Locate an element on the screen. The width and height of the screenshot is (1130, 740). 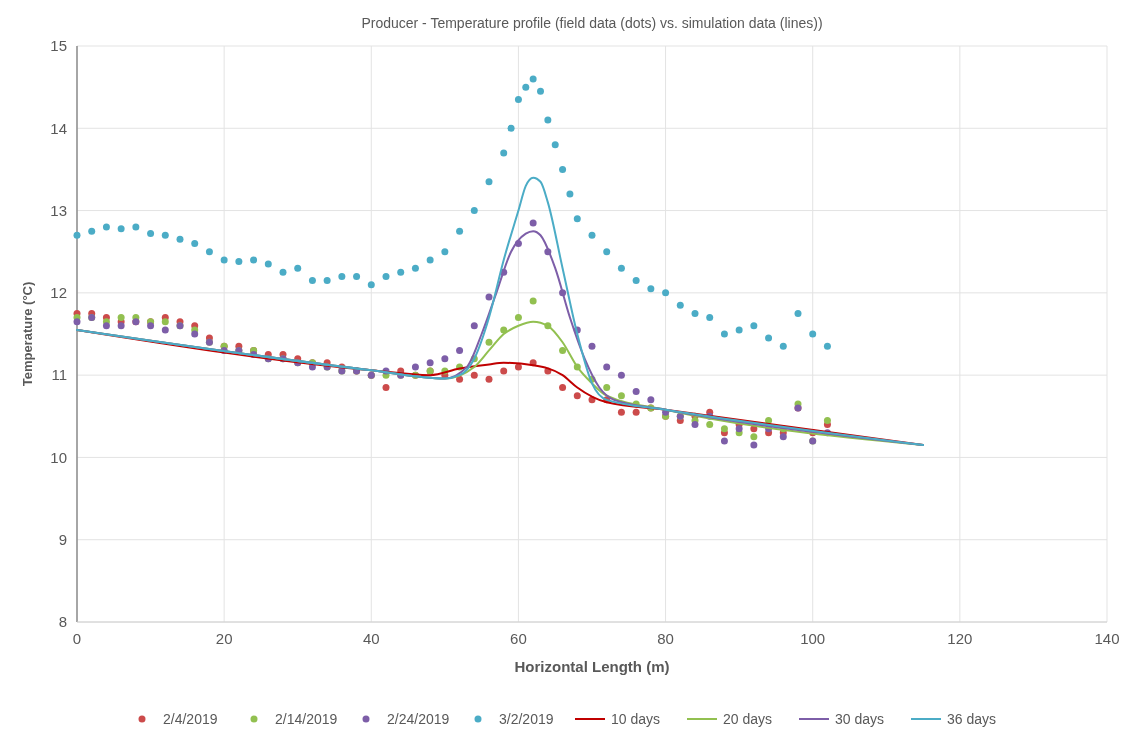
legend-label: 2/4/2019 is located at coordinates (190, 718).